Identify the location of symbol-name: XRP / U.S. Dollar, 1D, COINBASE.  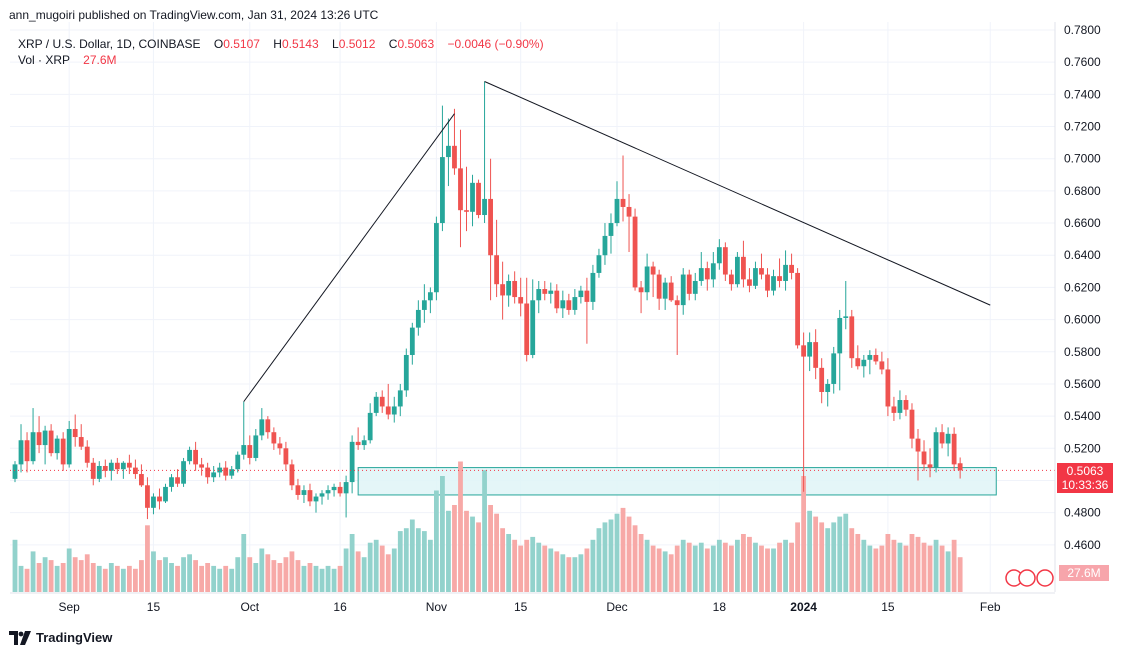
(109, 44).